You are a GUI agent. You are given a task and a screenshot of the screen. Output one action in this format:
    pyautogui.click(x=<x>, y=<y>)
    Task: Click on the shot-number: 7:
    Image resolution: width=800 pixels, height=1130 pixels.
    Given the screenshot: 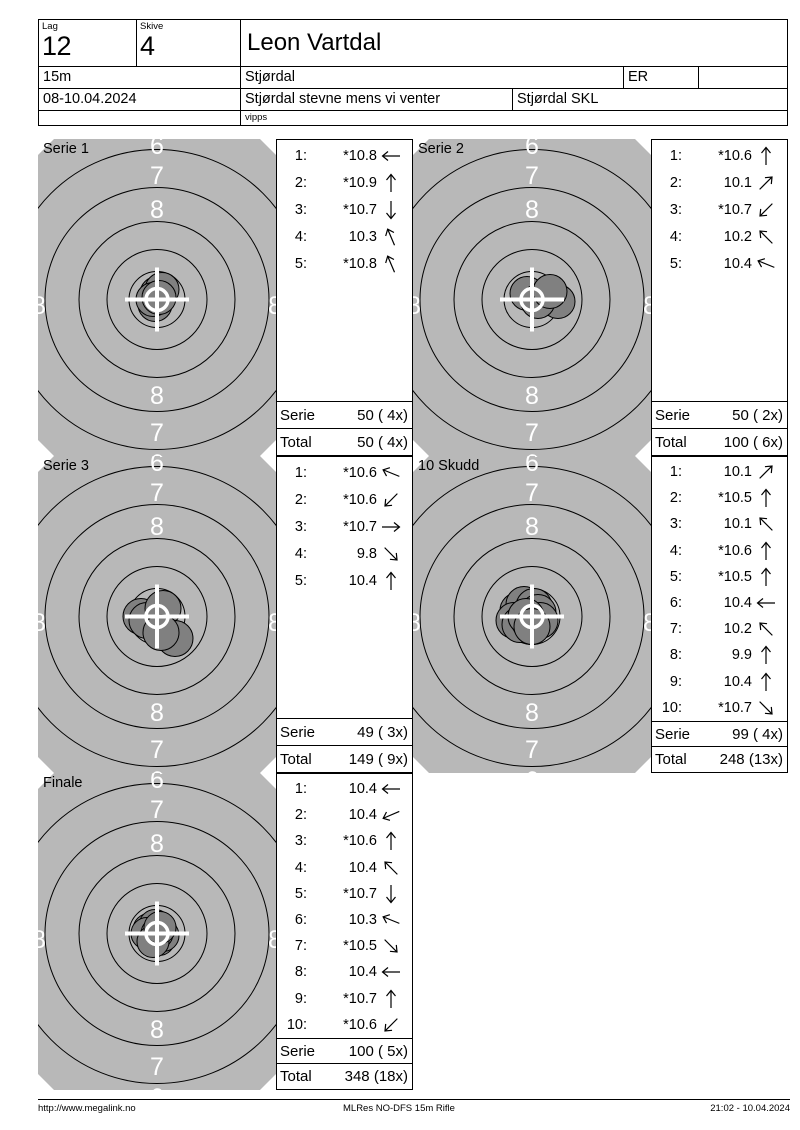 What is the action you would take?
    pyautogui.click(x=675, y=629)
    